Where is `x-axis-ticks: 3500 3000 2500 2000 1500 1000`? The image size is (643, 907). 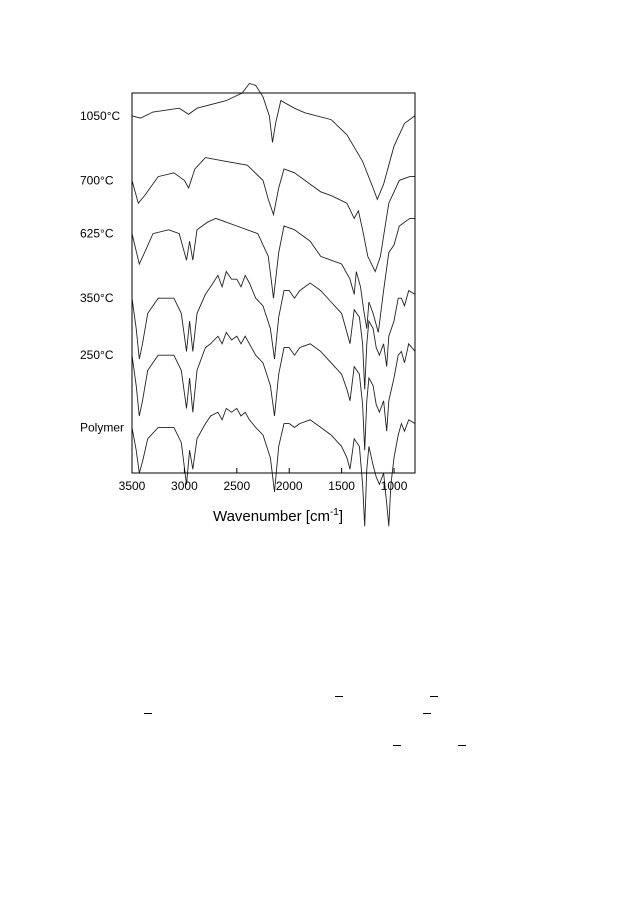 x-axis-ticks: 3500 3000 2500 2000 1500 1000 is located at coordinates (263, 480).